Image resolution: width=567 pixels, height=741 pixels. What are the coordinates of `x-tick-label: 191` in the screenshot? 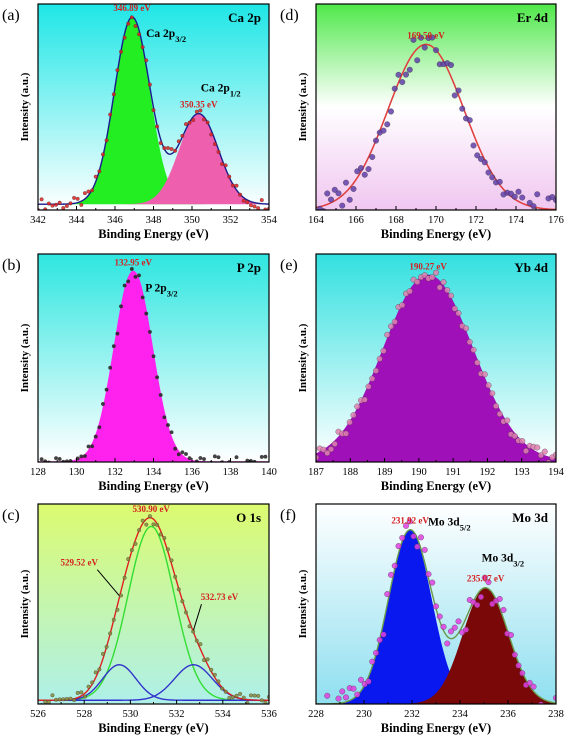 It's located at (453, 472).